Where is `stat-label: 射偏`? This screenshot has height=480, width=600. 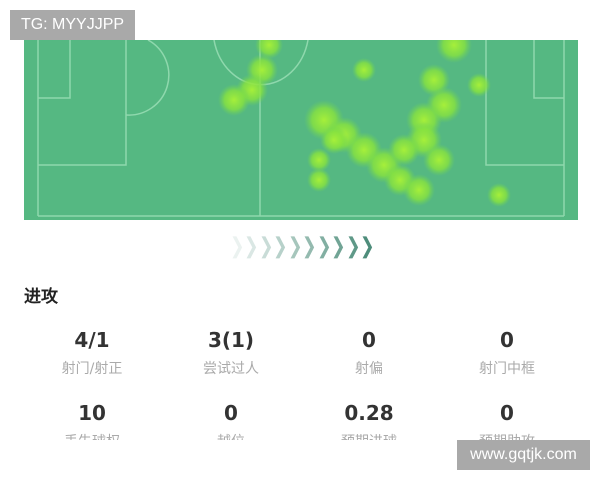 stat-label: 射偏 is located at coordinates (369, 369).